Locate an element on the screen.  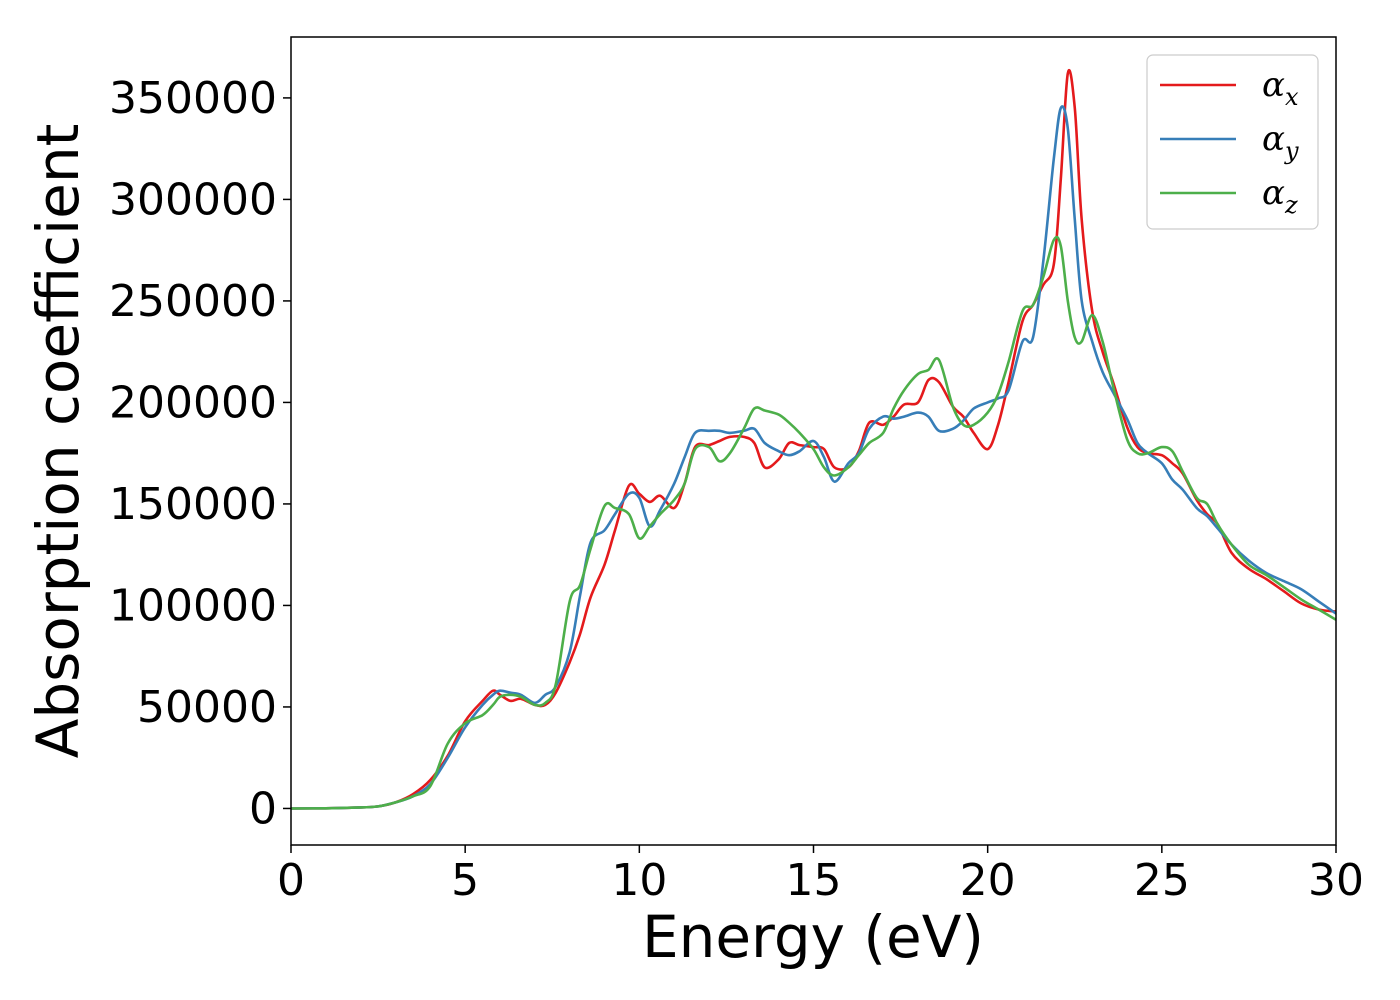
legend-subscript: y is located at coordinates (1291, 151).